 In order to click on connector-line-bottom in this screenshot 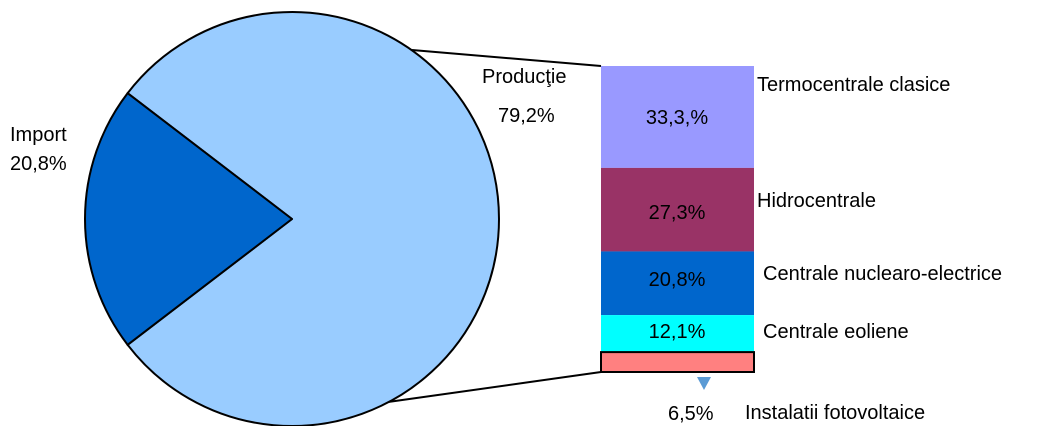, I will do `click(494, 387)`.